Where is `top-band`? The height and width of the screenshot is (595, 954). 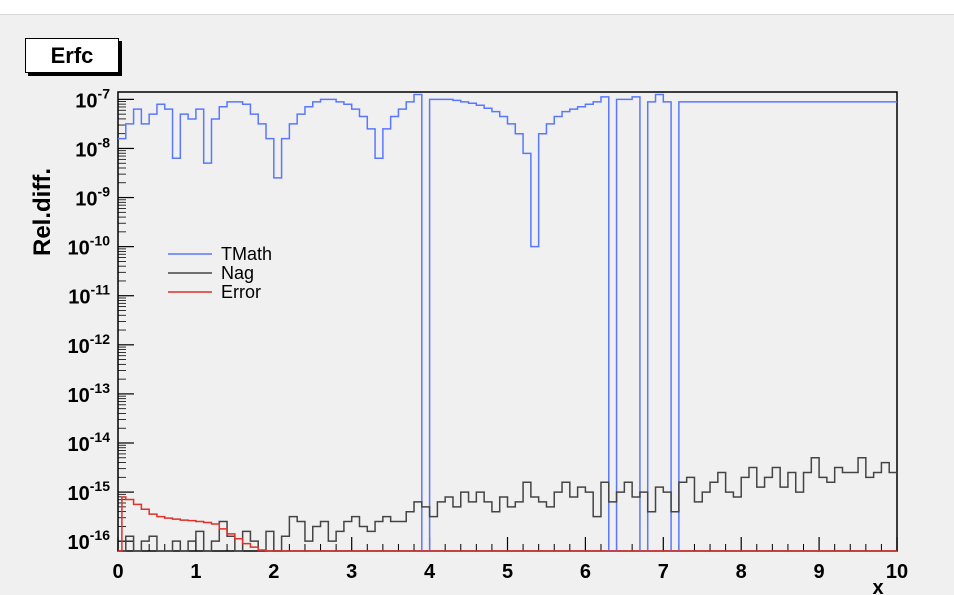
top-band is located at coordinates (477, 7).